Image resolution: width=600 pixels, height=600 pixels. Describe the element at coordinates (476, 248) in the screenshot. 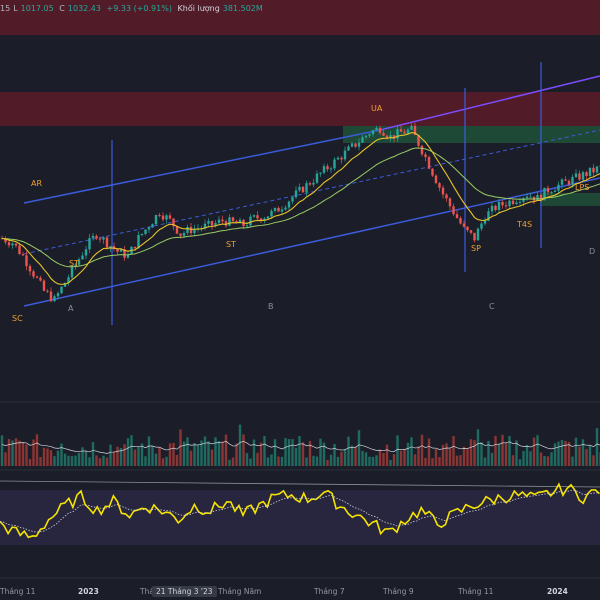

I see `event-sp: SP` at that location.